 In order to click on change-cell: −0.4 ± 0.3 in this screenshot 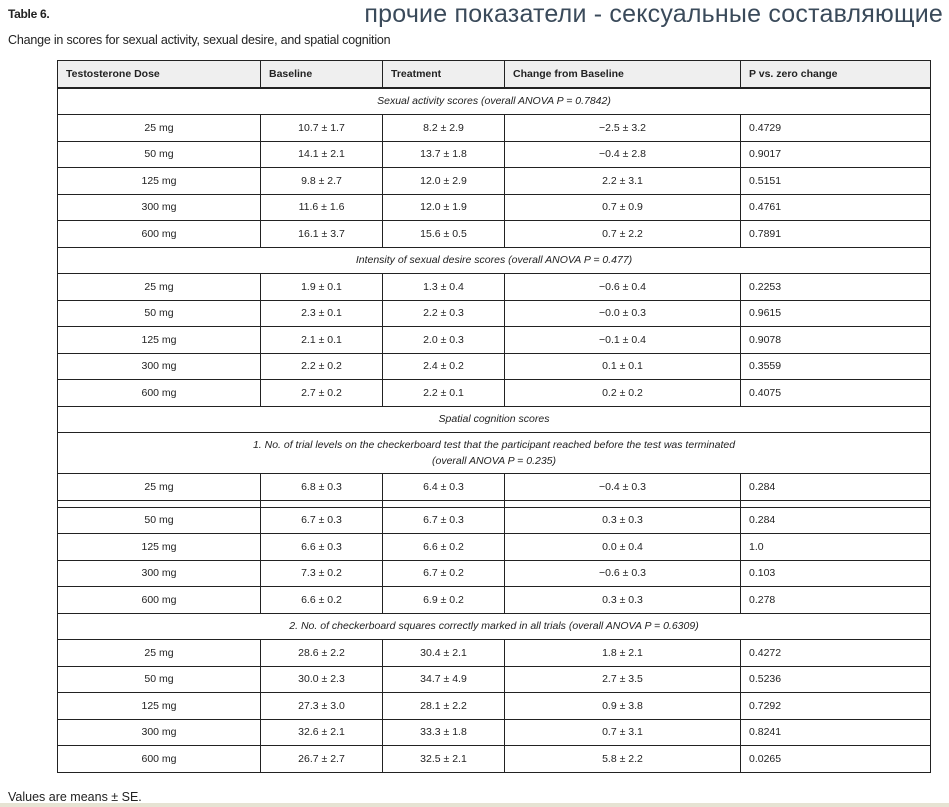, I will do `click(622, 487)`.